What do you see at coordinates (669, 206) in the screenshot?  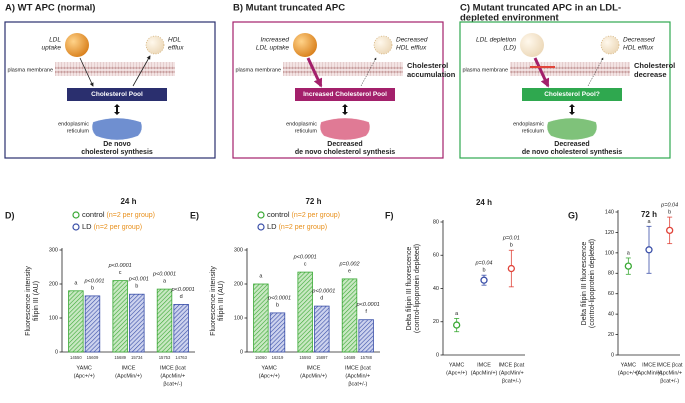 I see `p-value: p=0.04` at bounding box center [669, 206].